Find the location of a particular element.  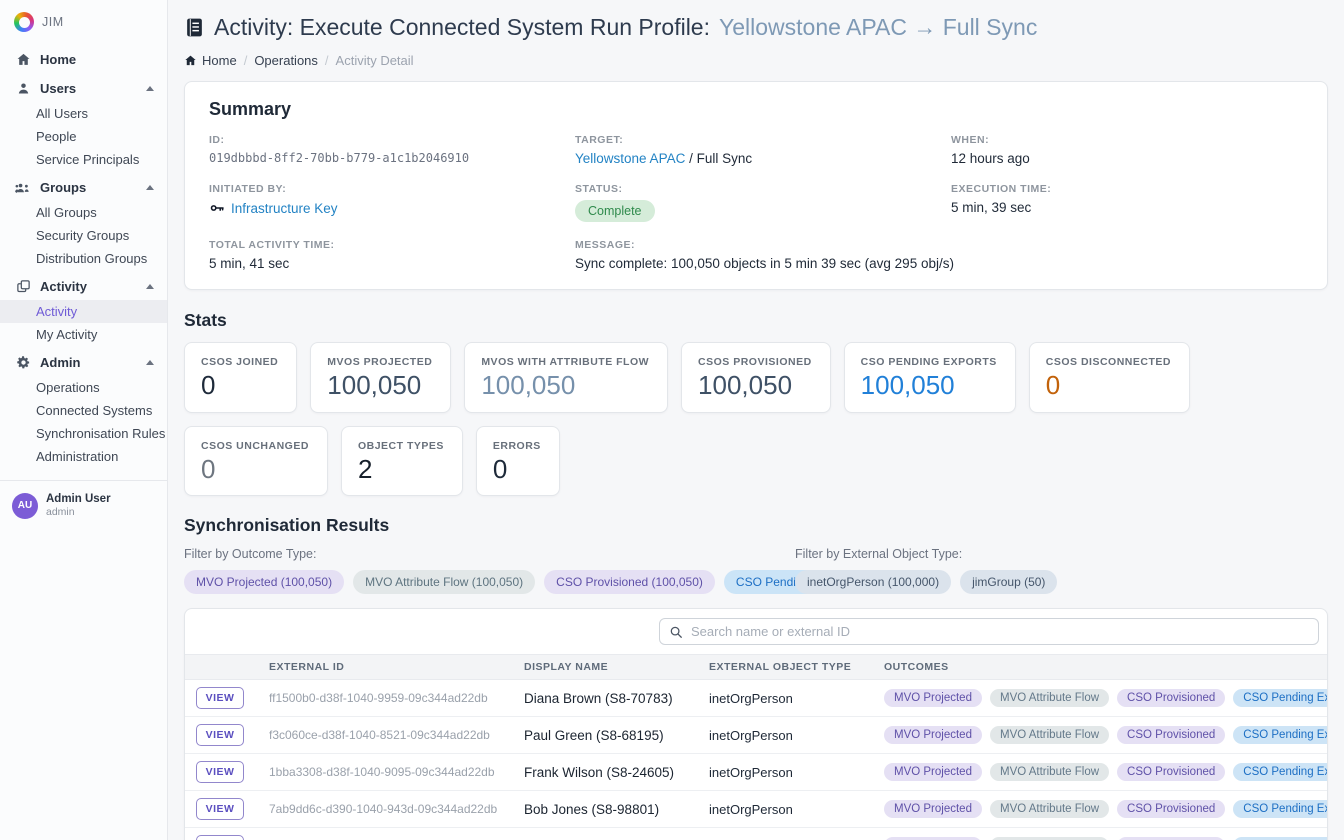

filter-chip-jimgroup: jimGroup (50) is located at coordinates (1009, 582).